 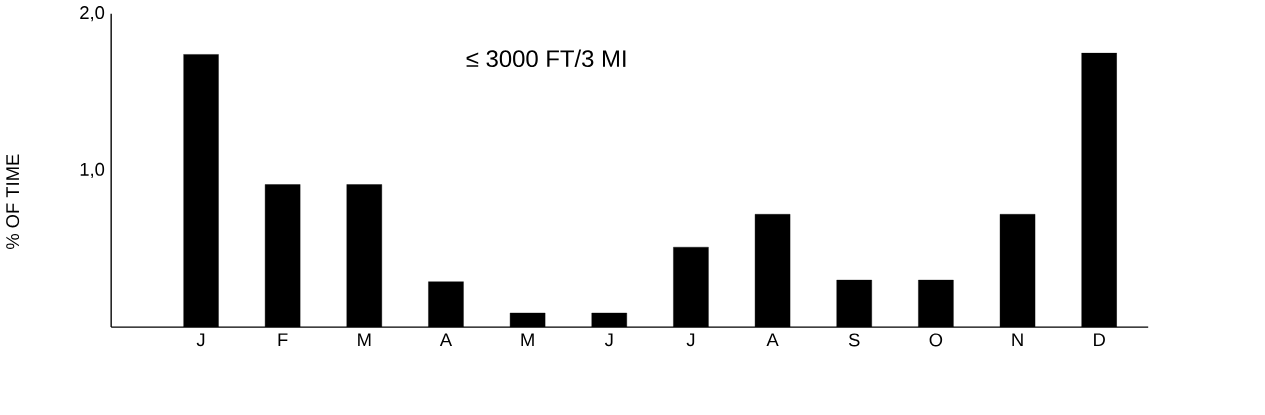 I want to click on x-tick-label: N, so click(x=1017, y=340).